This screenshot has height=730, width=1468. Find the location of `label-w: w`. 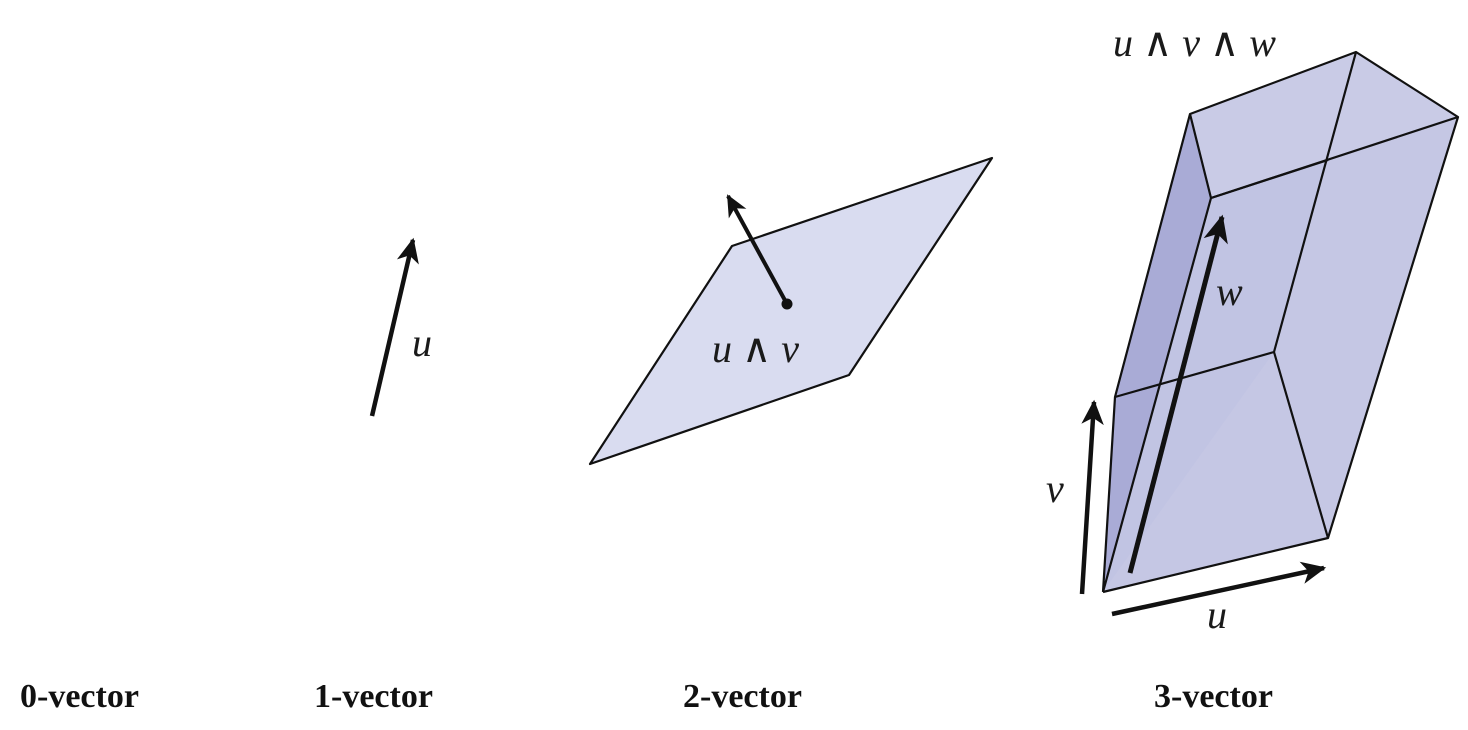

label-w: w is located at coordinates (1229, 291).